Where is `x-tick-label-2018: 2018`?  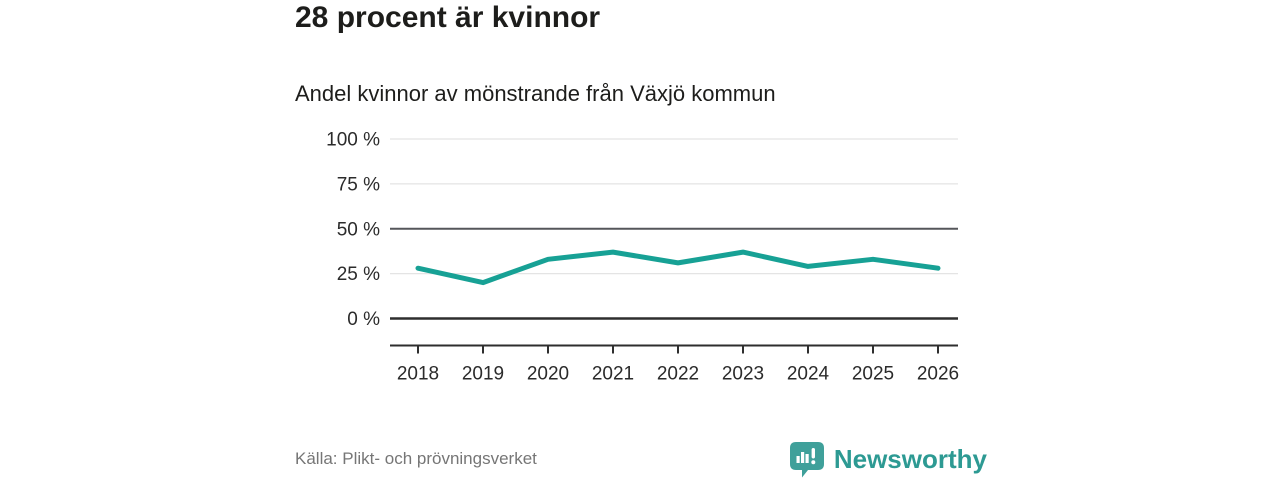
x-tick-label-2018: 2018 is located at coordinates (418, 374).